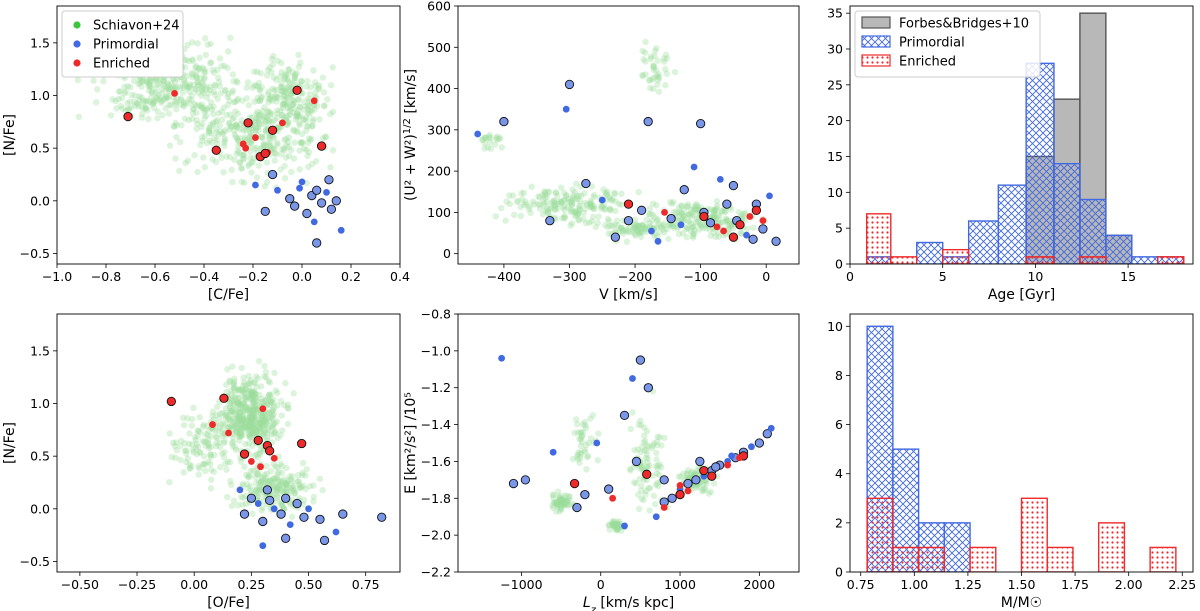 Image resolution: width=1200 pixels, height=611 pixels. I want to click on x-tick-label: 0.4, so click(400, 276).